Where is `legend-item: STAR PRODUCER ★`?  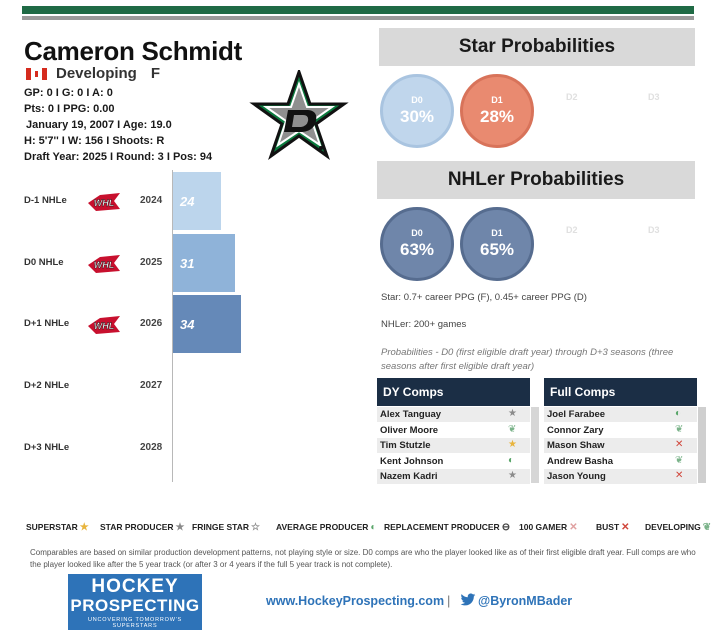 legend-item: STAR PRODUCER ★ is located at coordinates (142, 527).